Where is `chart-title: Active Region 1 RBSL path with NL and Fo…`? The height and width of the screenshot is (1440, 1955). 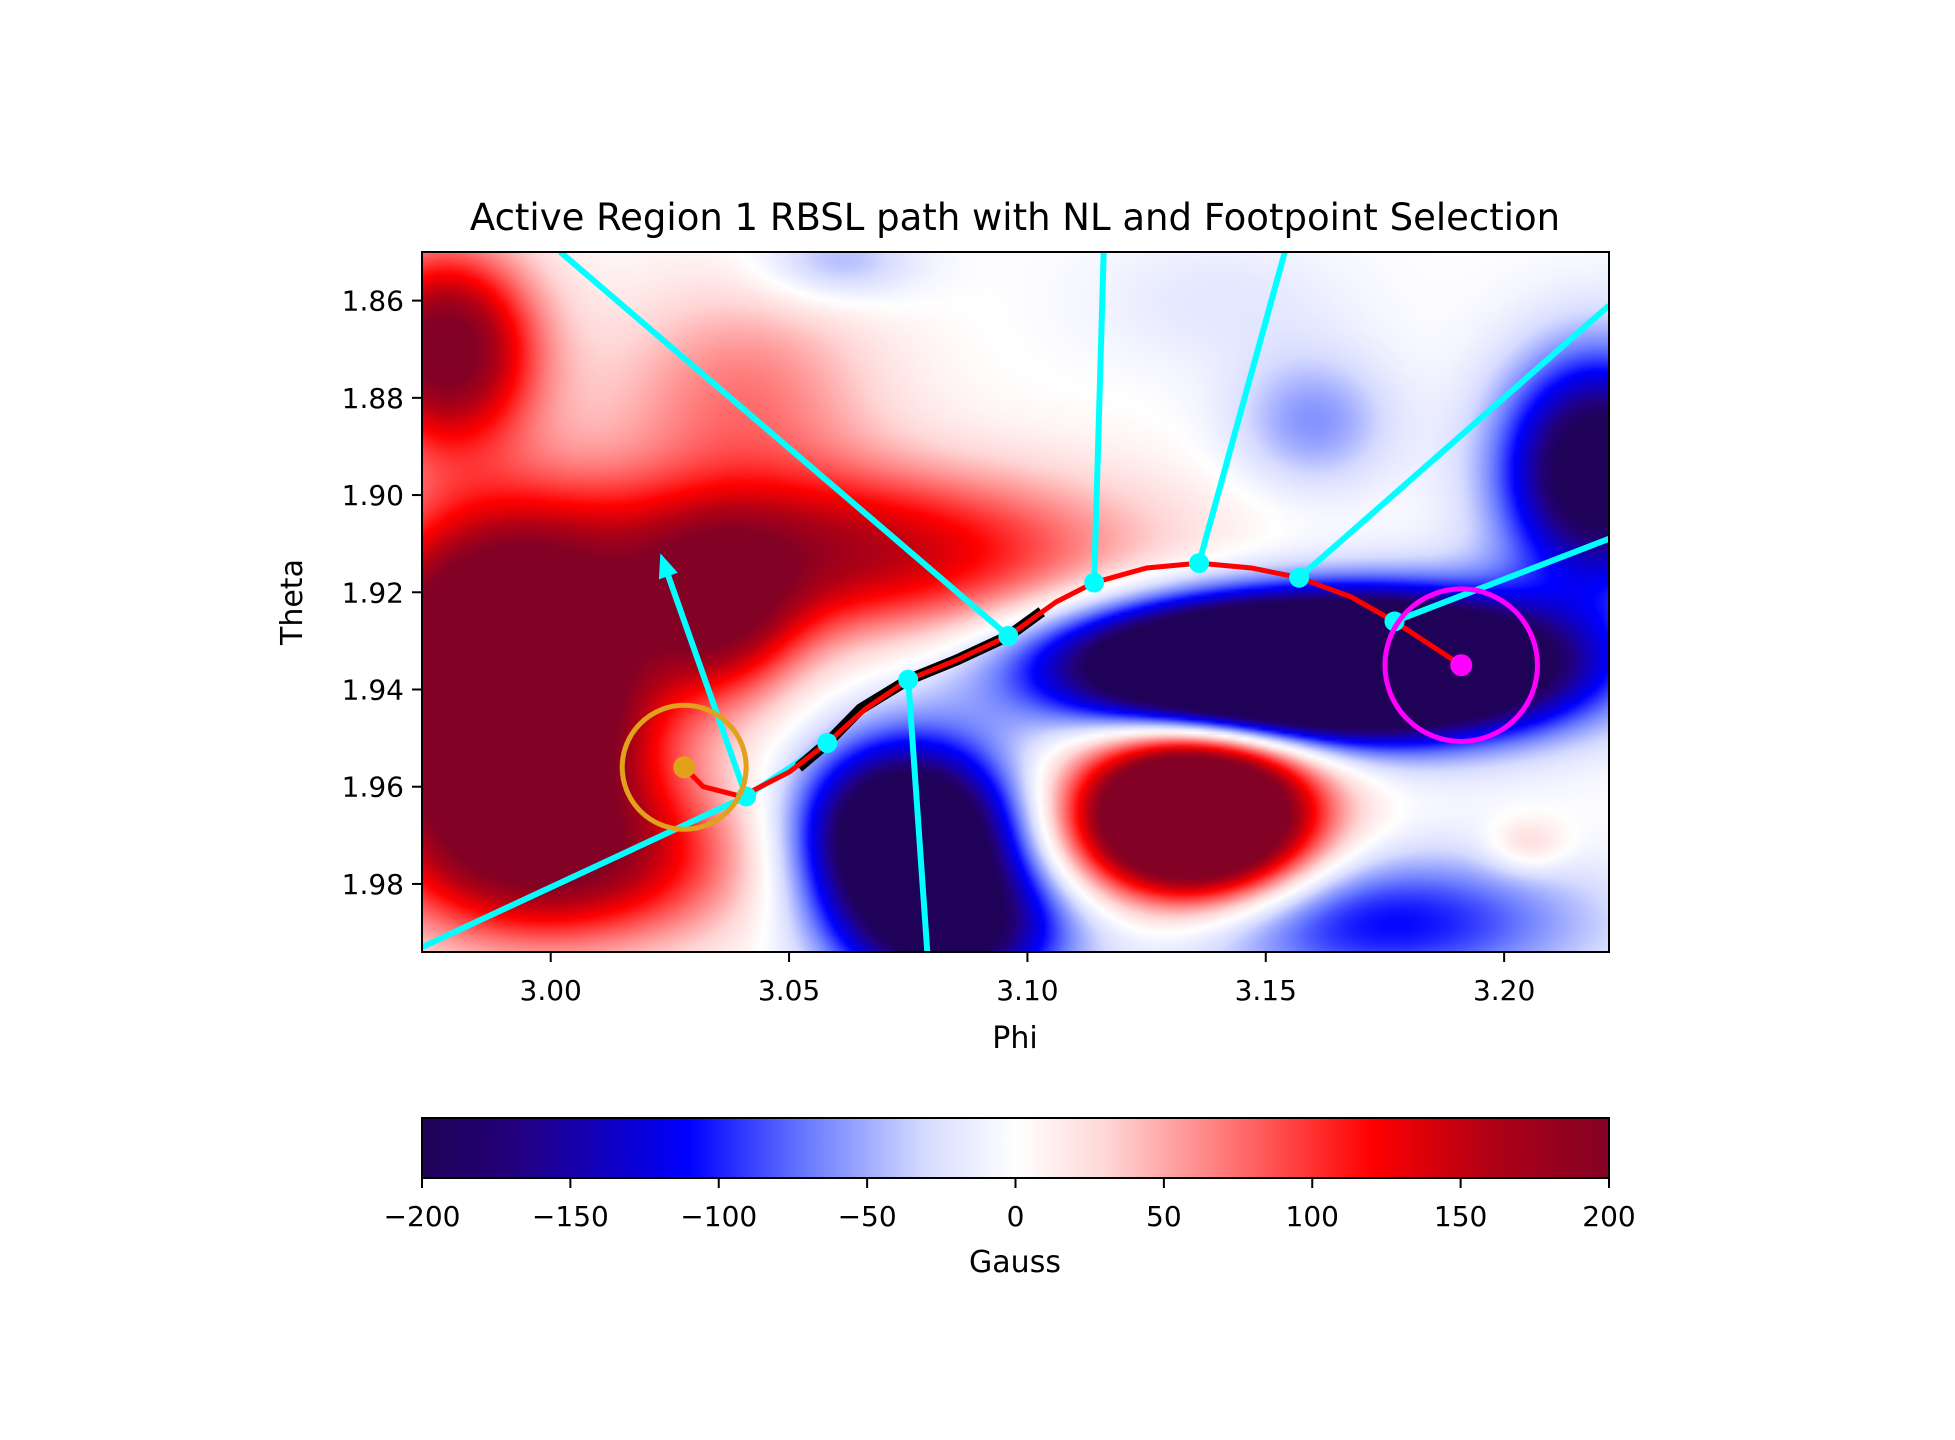
chart-title: Active Region 1 RBSL path with NL and Fo… is located at coordinates (1015, 217).